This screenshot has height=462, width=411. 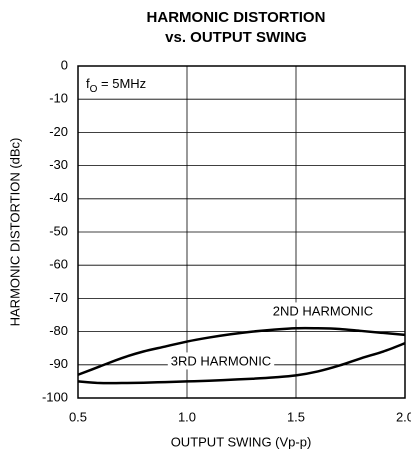 What do you see at coordinates (55, 396) in the screenshot?
I see `y-tick-label: -100` at bounding box center [55, 396].